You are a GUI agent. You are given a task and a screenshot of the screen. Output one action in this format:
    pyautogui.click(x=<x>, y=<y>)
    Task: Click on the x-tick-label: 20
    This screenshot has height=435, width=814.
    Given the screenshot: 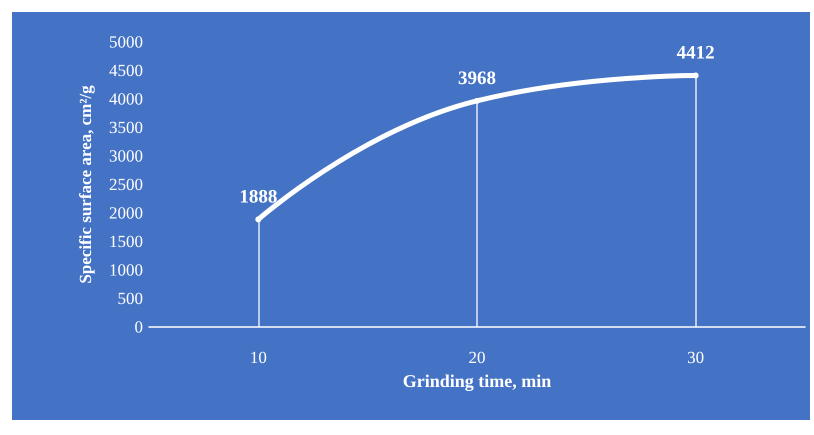 What is the action you would take?
    pyautogui.click(x=477, y=357)
    